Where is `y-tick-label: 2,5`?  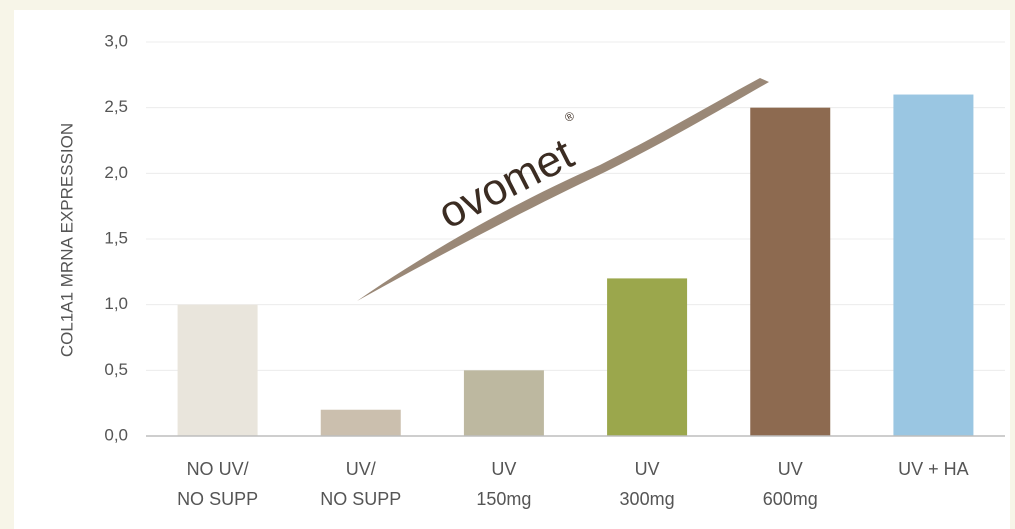 y-tick-label: 2,5 is located at coordinates (116, 106).